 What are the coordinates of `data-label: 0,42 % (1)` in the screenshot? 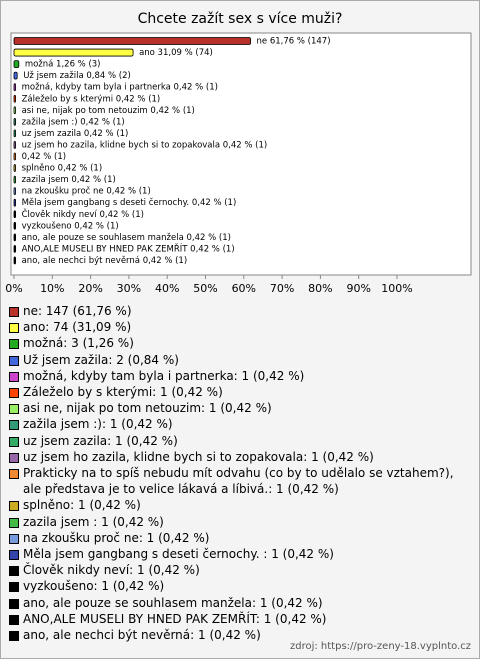 It's located at (44, 157).